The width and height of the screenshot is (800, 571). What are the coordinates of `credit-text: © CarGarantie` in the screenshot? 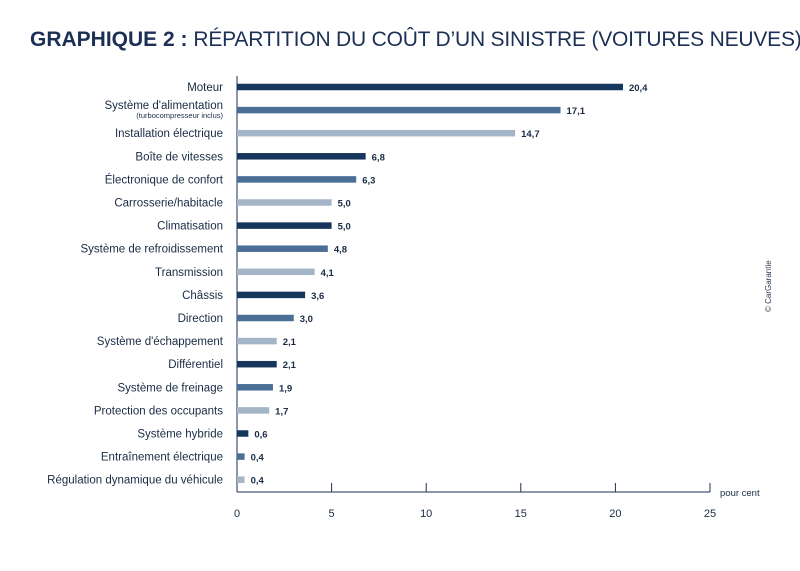 It's located at (768, 286).